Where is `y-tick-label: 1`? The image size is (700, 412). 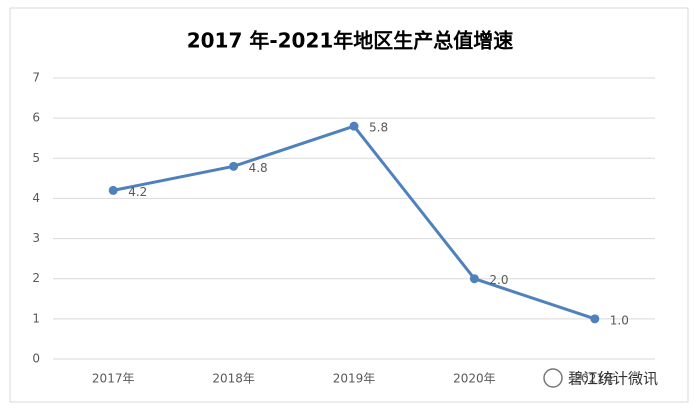 y-tick-label: 1 is located at coordinates (36, 318).